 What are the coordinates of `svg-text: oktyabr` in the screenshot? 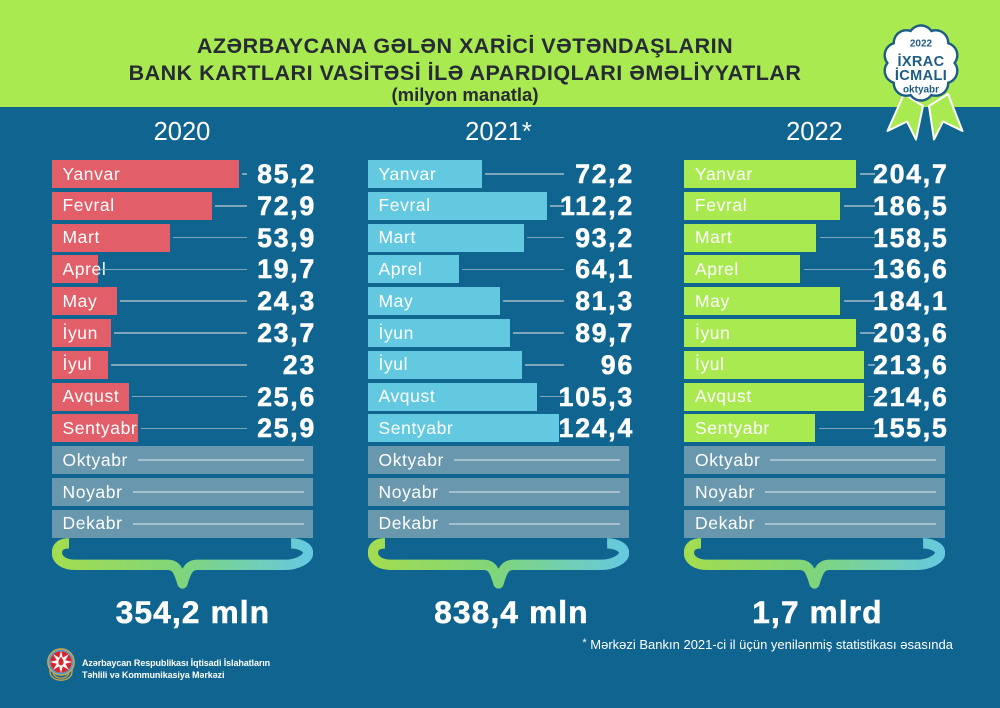 It's located at (921, 90).